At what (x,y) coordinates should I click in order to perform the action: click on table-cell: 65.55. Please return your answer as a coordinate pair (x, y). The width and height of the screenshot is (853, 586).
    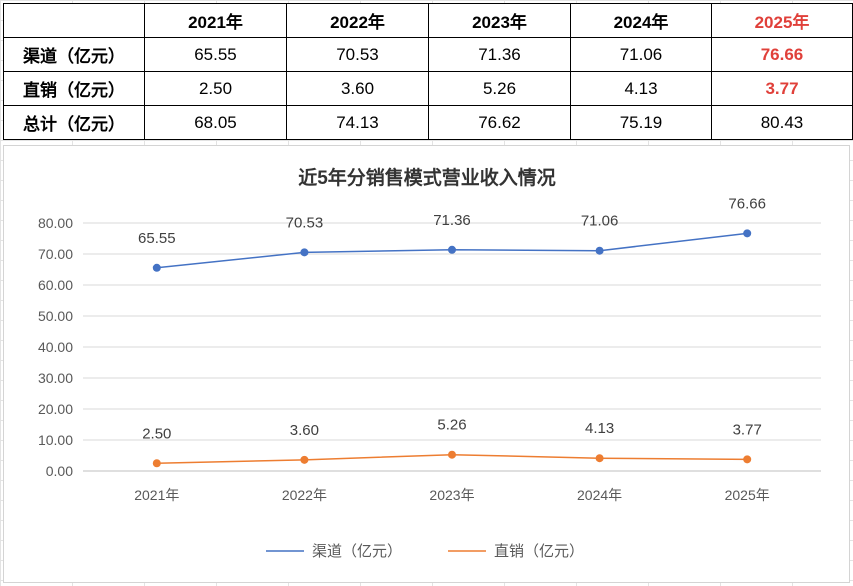
    Looking at the image, I should click on (215, 54).